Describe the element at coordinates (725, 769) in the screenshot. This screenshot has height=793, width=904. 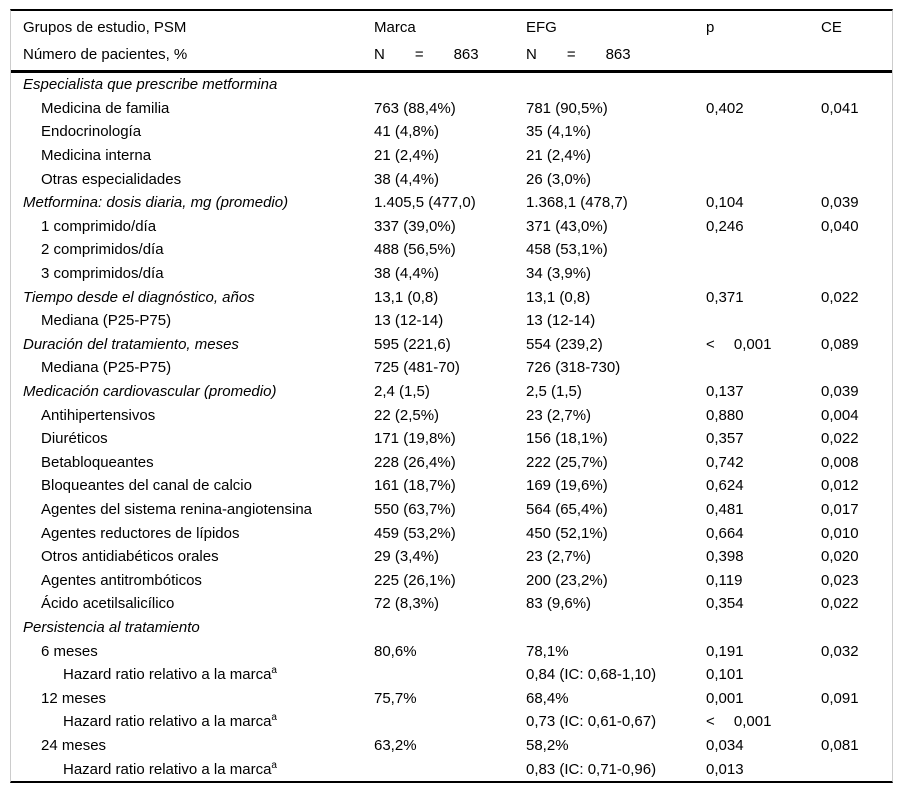
I see `p-value: 0,013` at that location.